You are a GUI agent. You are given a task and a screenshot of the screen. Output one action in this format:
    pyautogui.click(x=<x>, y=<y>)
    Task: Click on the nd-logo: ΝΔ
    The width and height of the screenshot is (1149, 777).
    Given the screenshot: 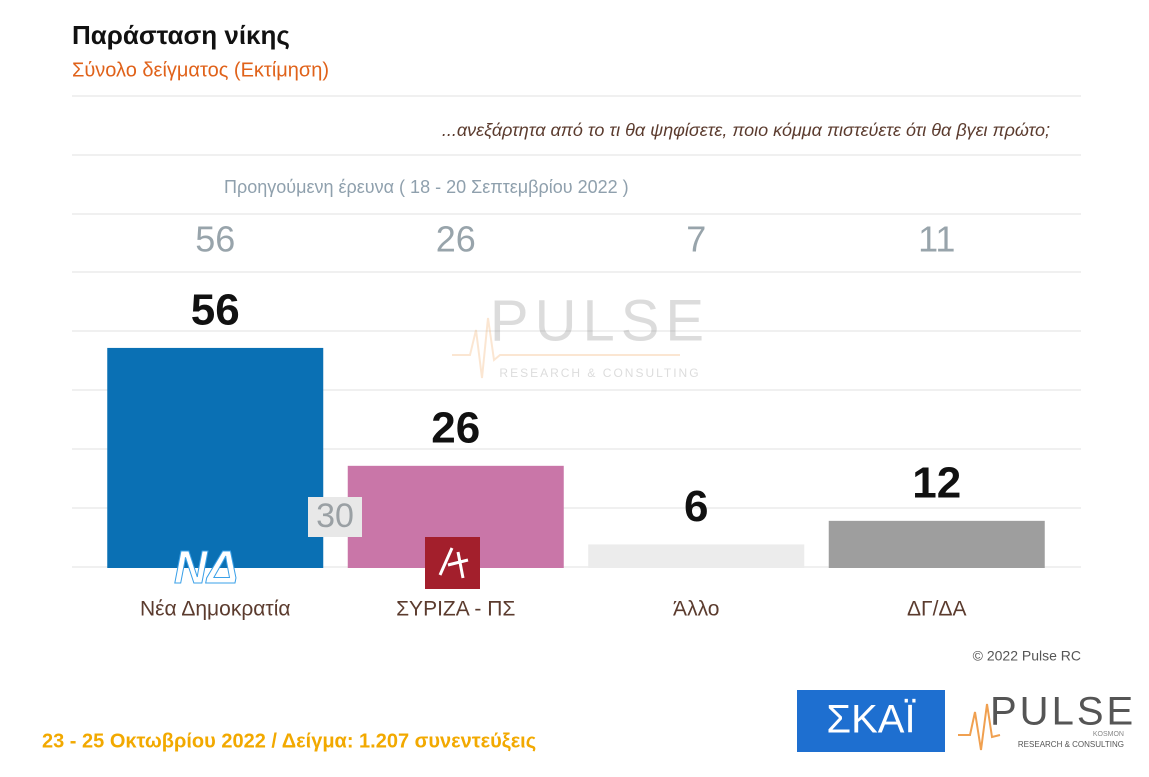 What is the action you would take?
    pyautogui.click(x=206, y=567)
    